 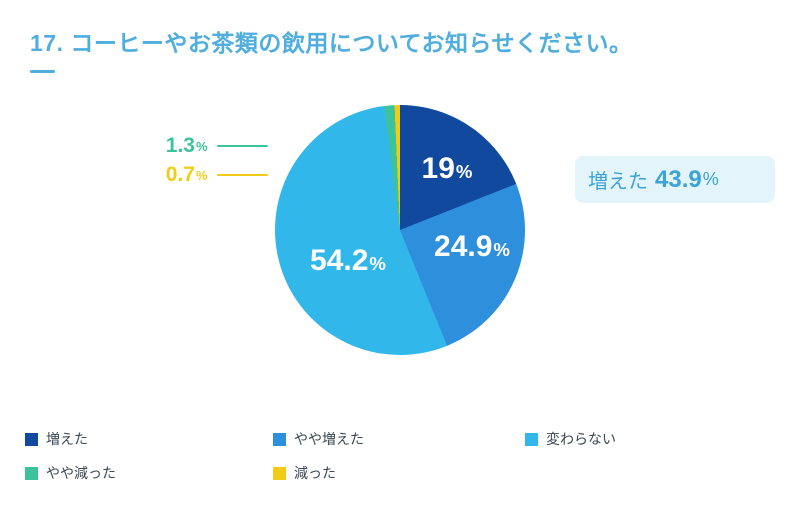 I want to click on pie-label-slightly-increased: 24.9%, so click(x=472, y=247).